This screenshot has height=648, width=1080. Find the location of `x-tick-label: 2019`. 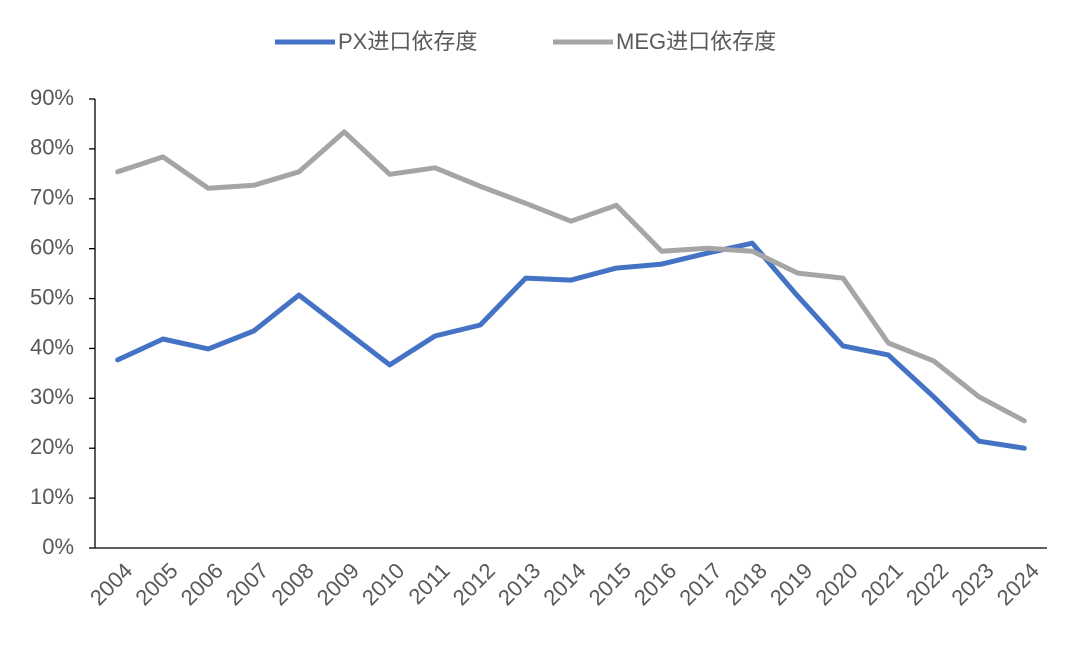

x-tick-label: 2019 is located at coordinates (791, 584).